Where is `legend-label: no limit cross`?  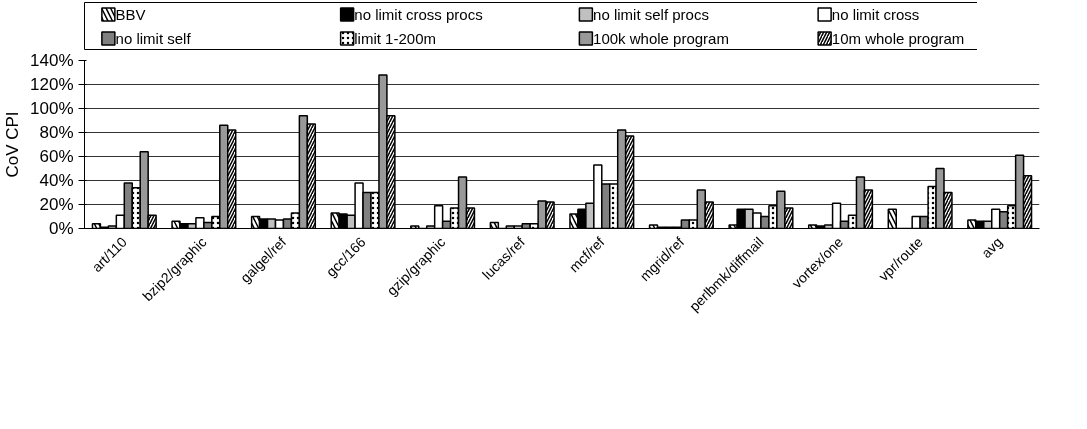 legend-label: no limit cross is located at coordinates (875, 14).